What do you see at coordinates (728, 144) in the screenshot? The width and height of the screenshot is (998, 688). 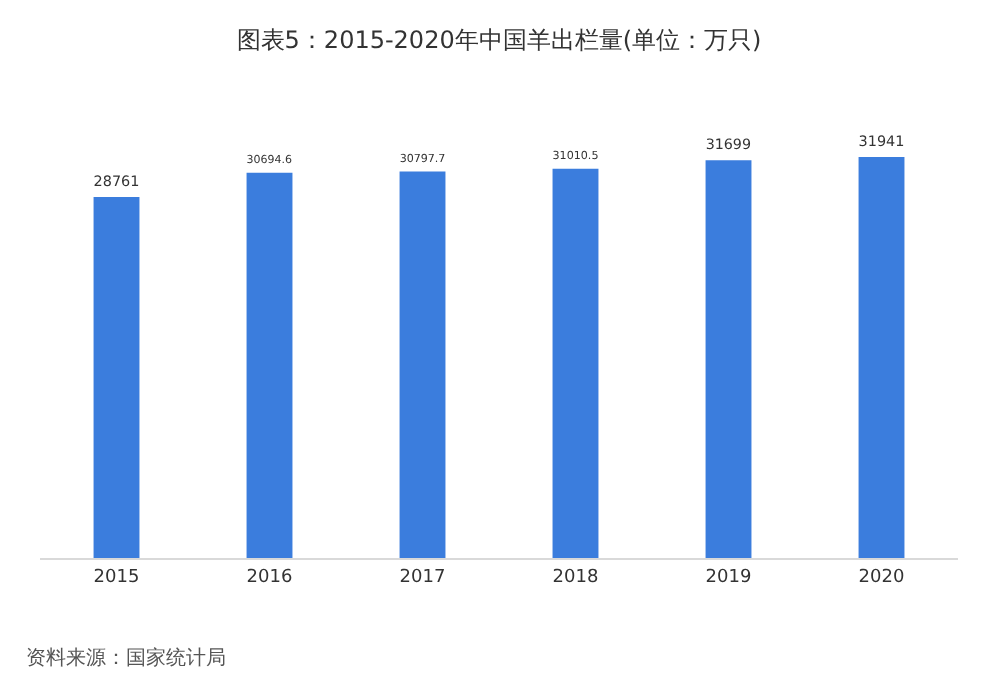 I see `data-label: 31699` at bounding box center [728, 144].